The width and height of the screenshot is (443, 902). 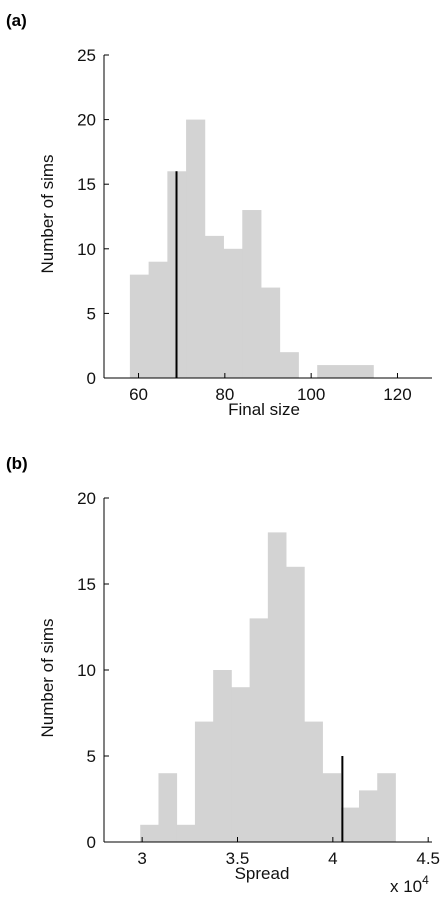 What do you see at coordinates (86, 249) in the screenshot?
I see `panel-a-ytick-label-2: 10` at bounding box center [86, 249].